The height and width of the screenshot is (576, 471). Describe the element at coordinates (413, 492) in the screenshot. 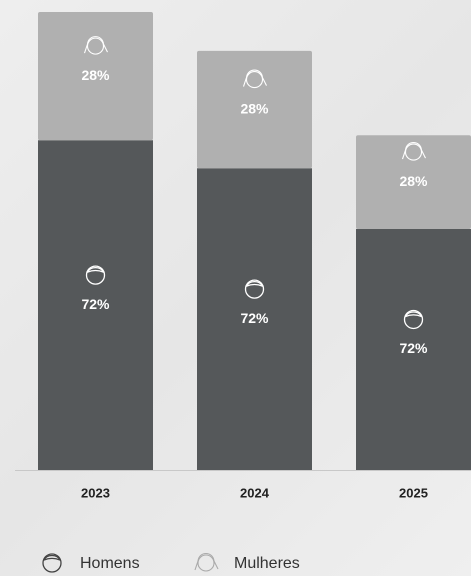

I see `x-tick-label: 2025` at that location.